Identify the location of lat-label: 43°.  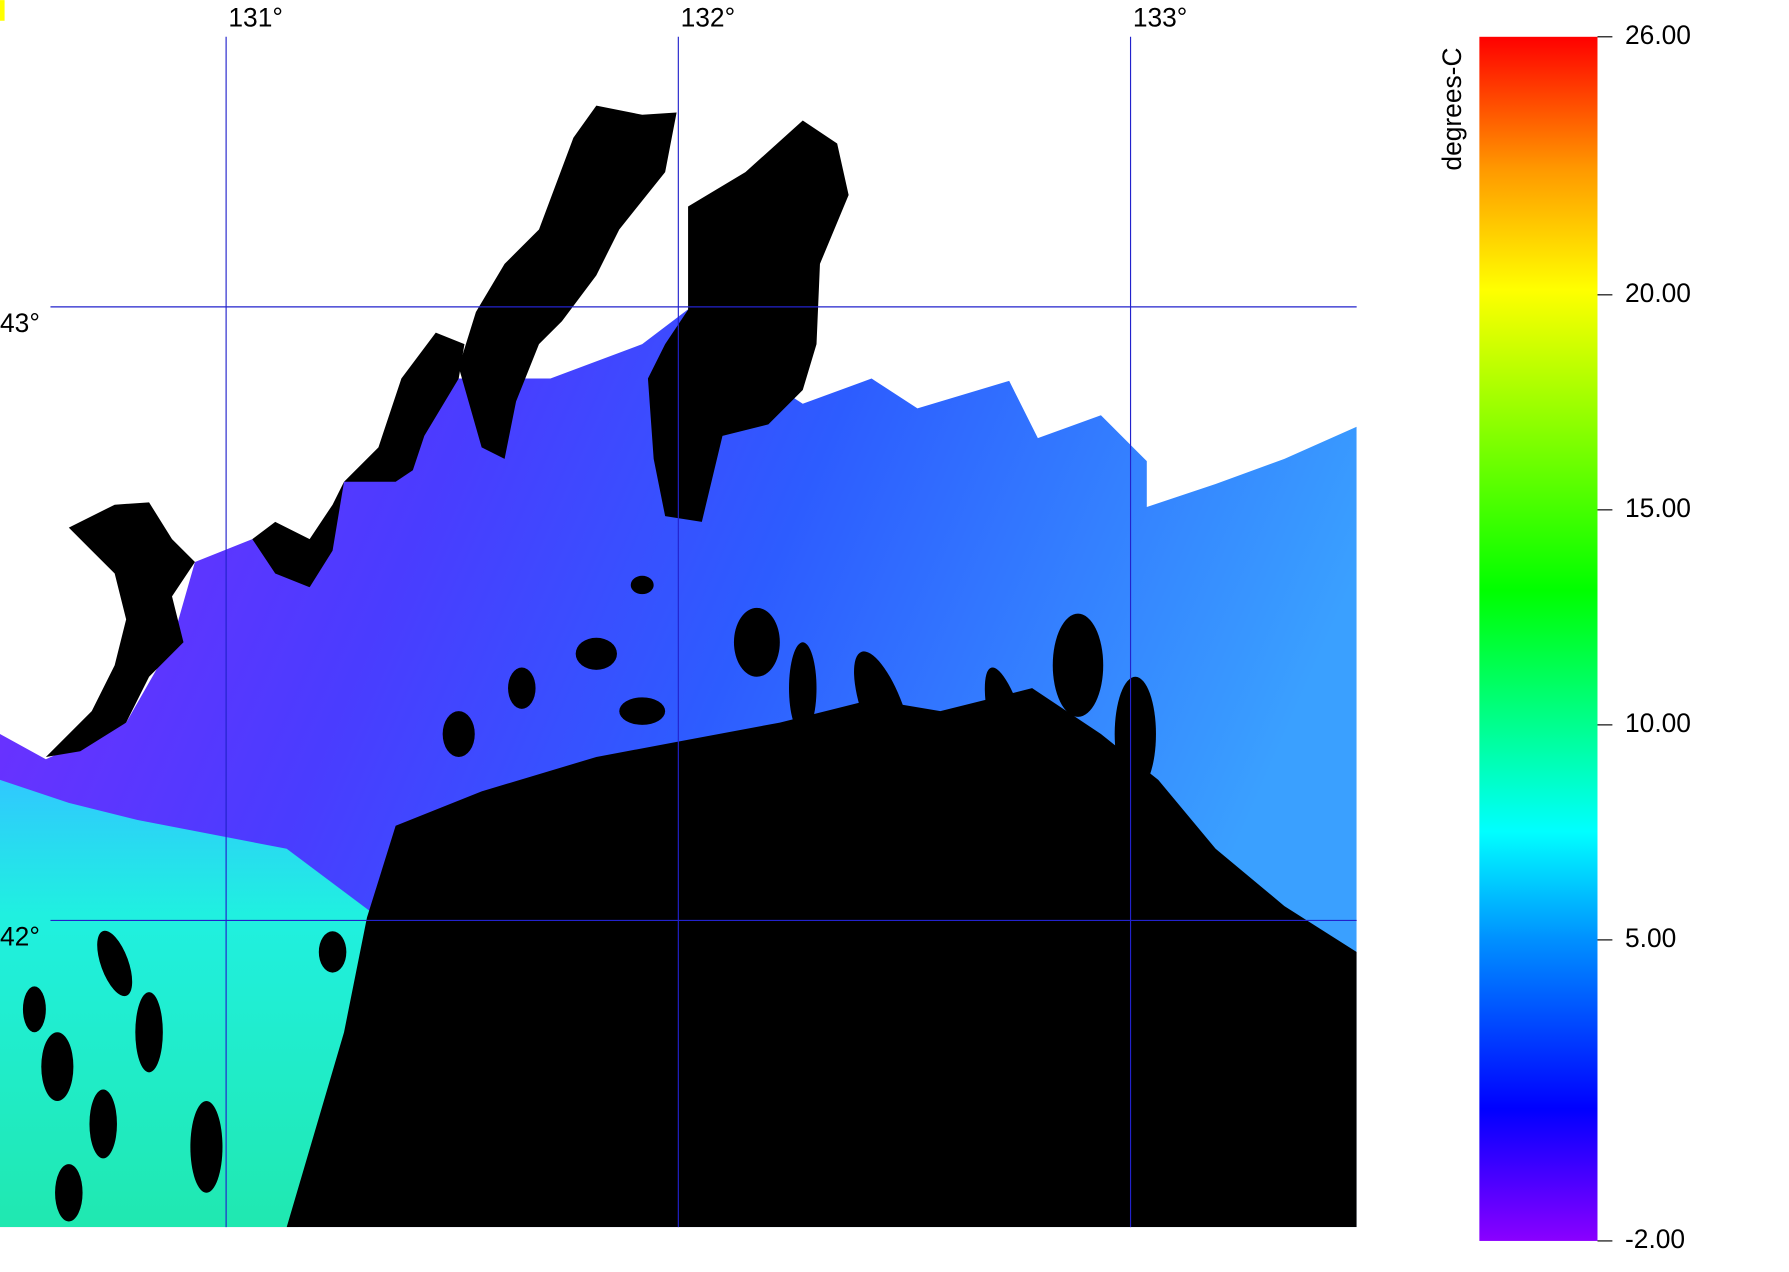
(20, 323).